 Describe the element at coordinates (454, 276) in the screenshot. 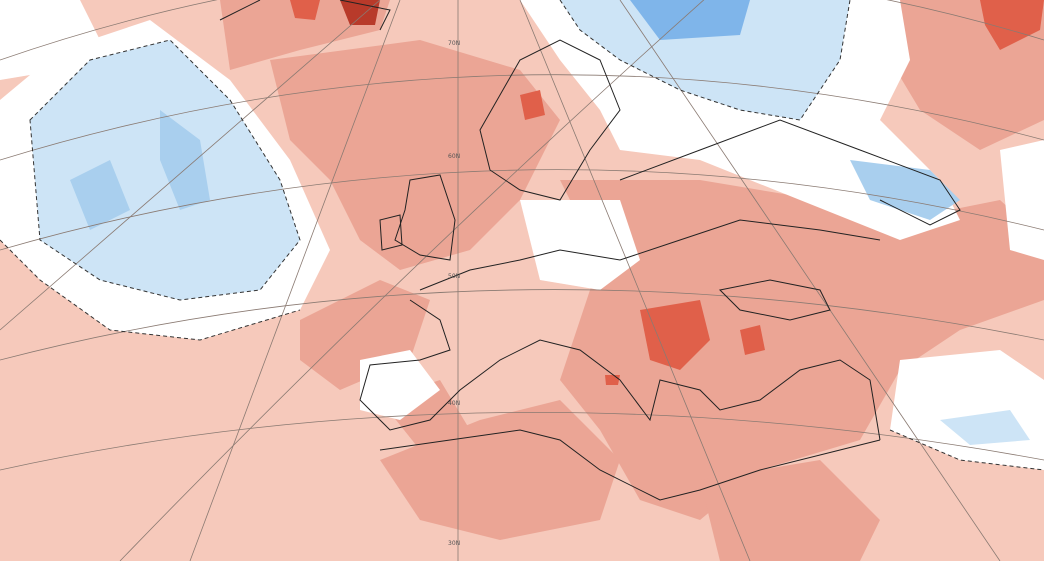

I see `latitude-label: 50N` at that location.